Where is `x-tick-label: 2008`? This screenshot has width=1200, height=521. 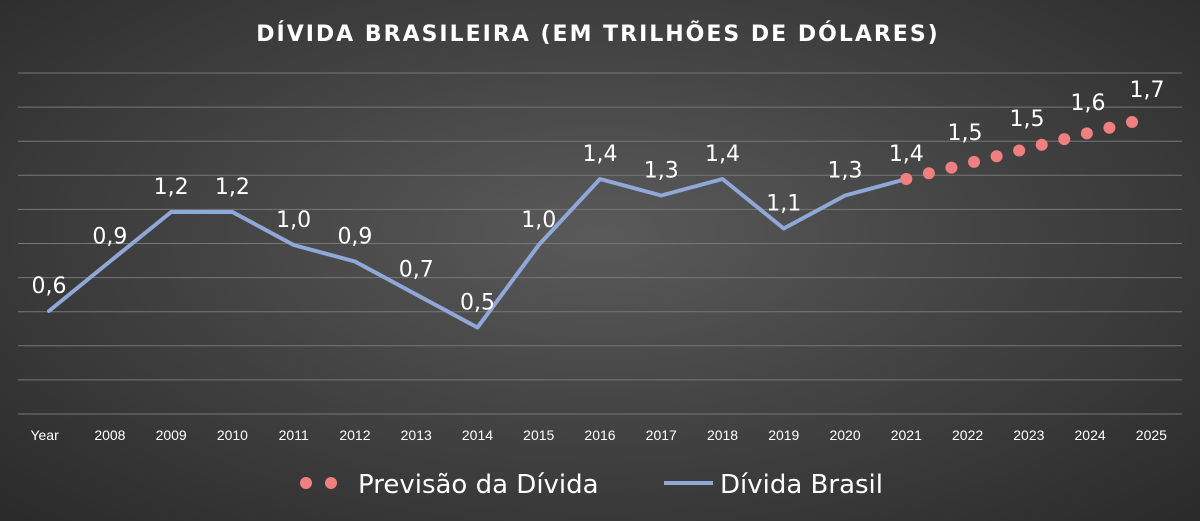 x-tick-label: 2008 is located at coordinates (109, 435).